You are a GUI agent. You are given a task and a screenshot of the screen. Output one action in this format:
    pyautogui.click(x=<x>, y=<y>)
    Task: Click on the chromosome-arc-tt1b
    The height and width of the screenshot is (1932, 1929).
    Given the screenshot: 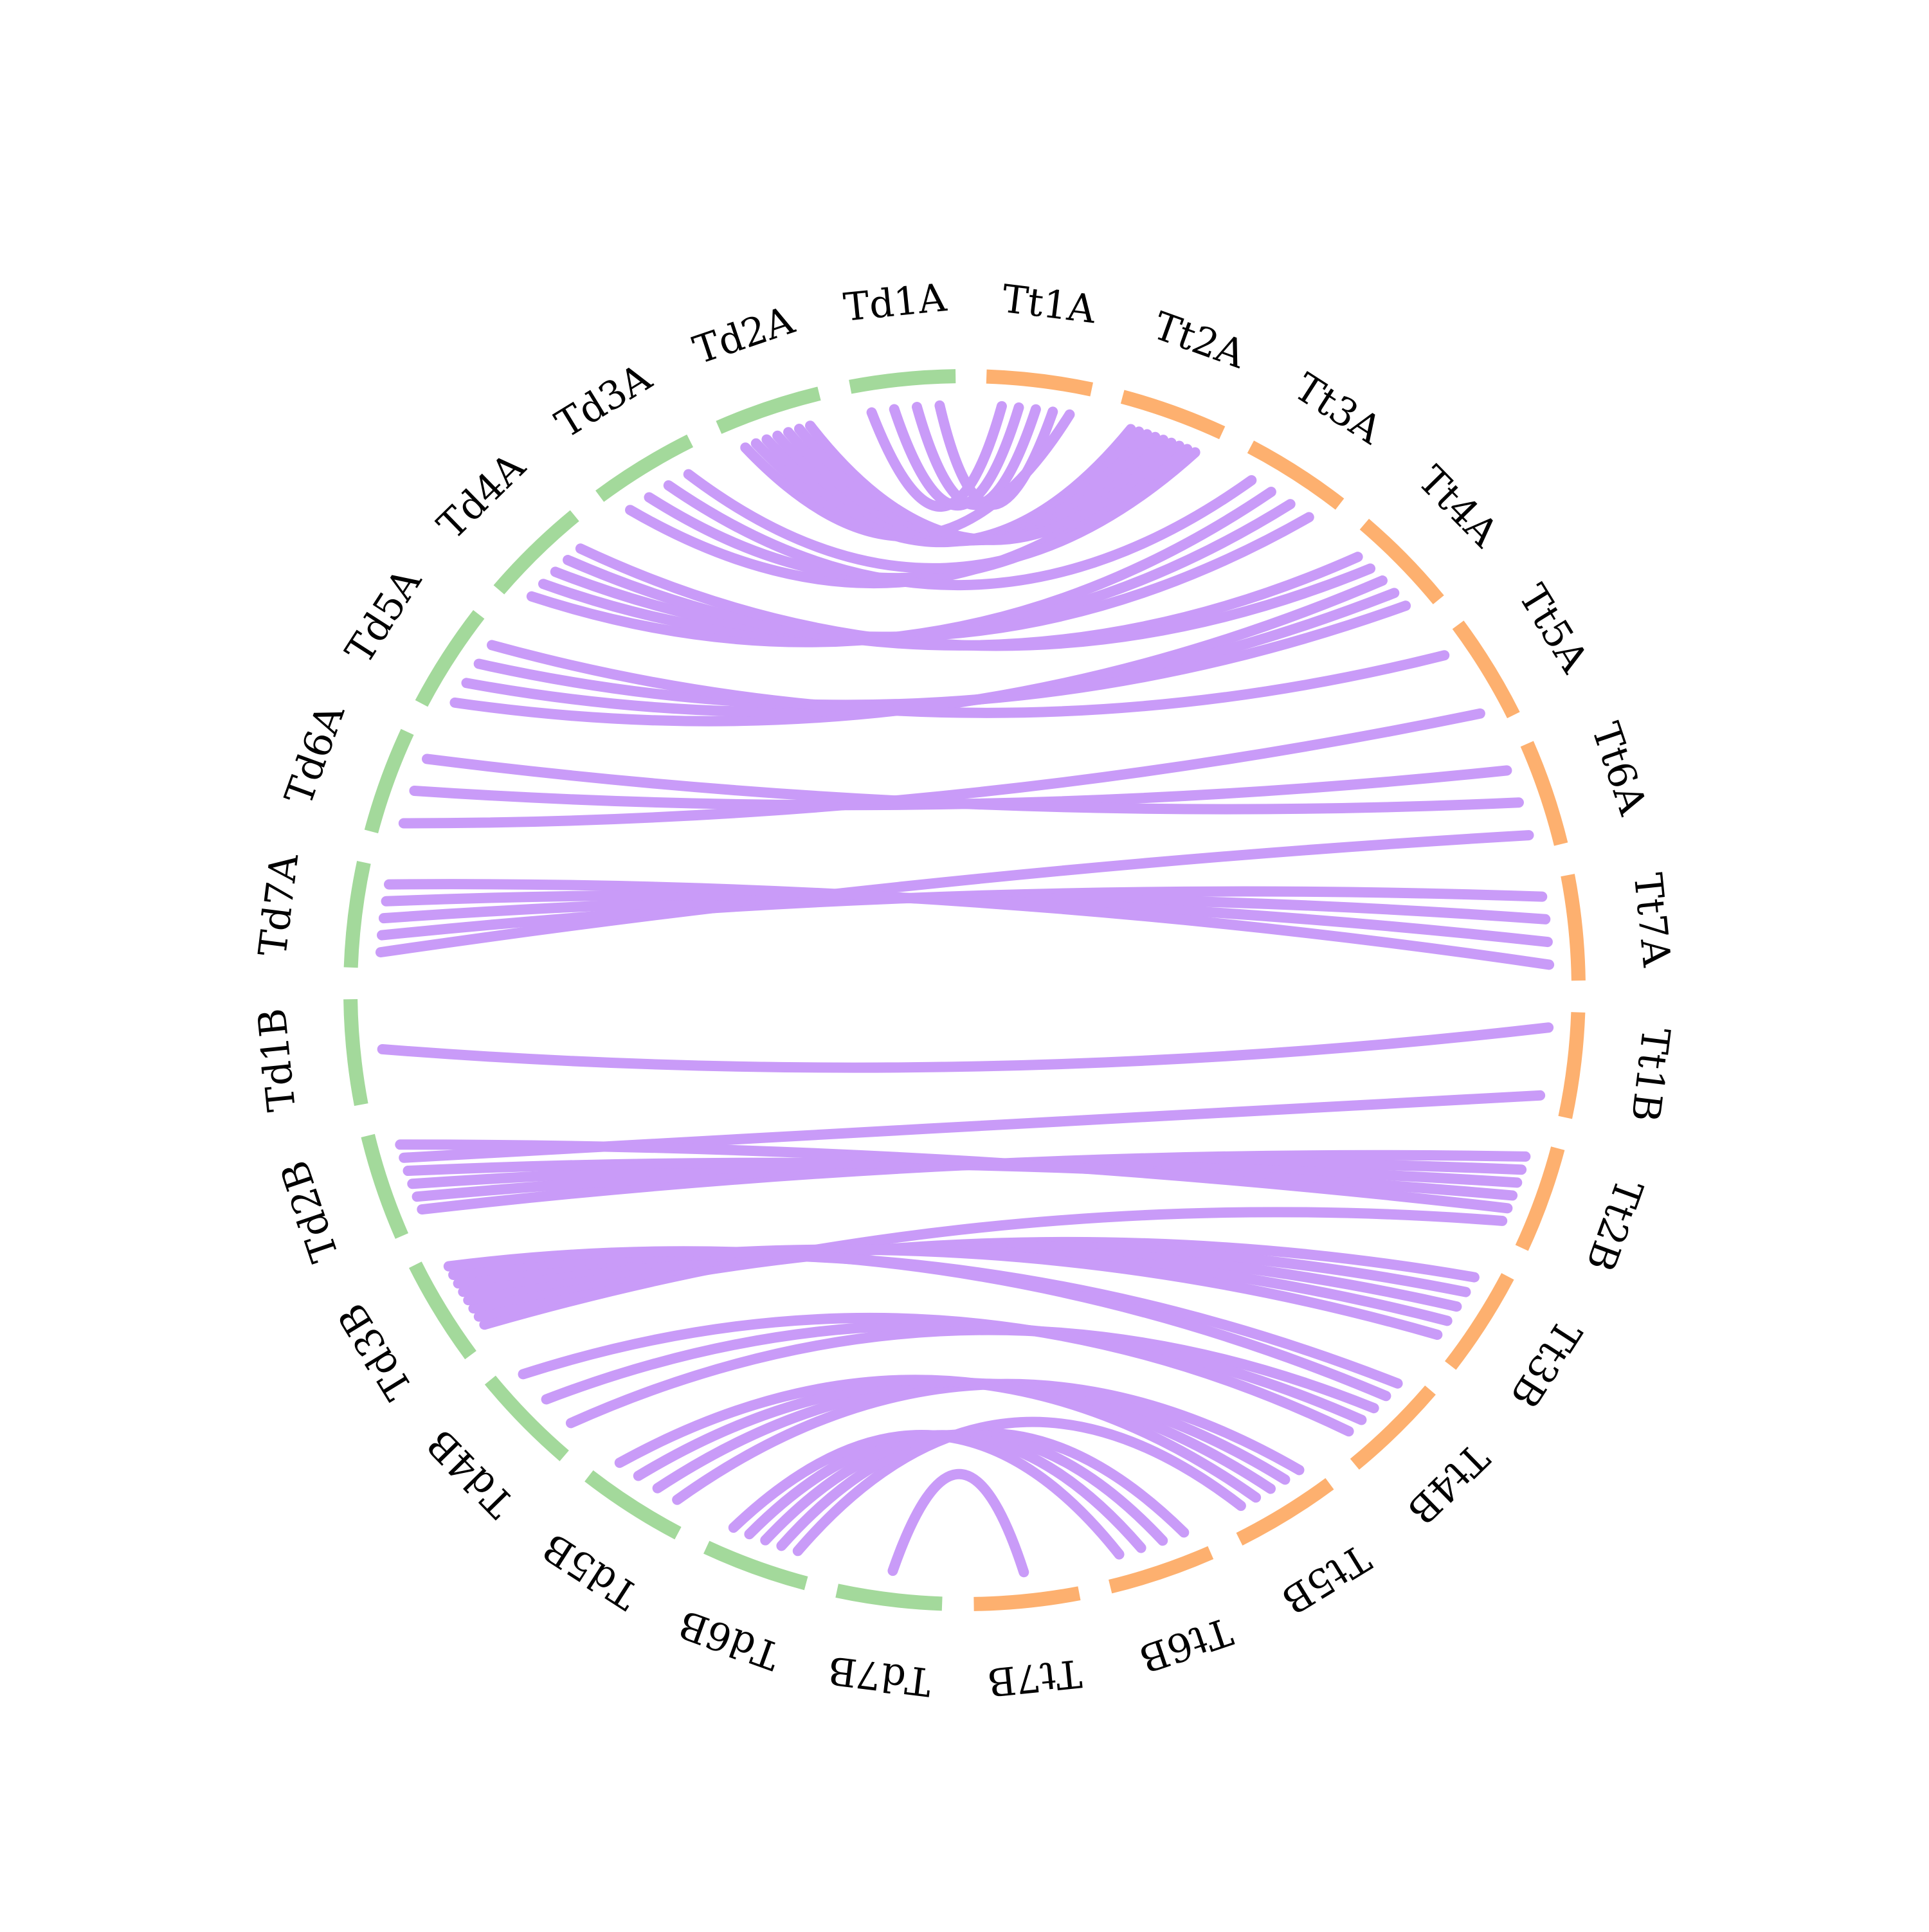 What is the action you would take?
    pyautogui.click(x=1572, y=1065)
    